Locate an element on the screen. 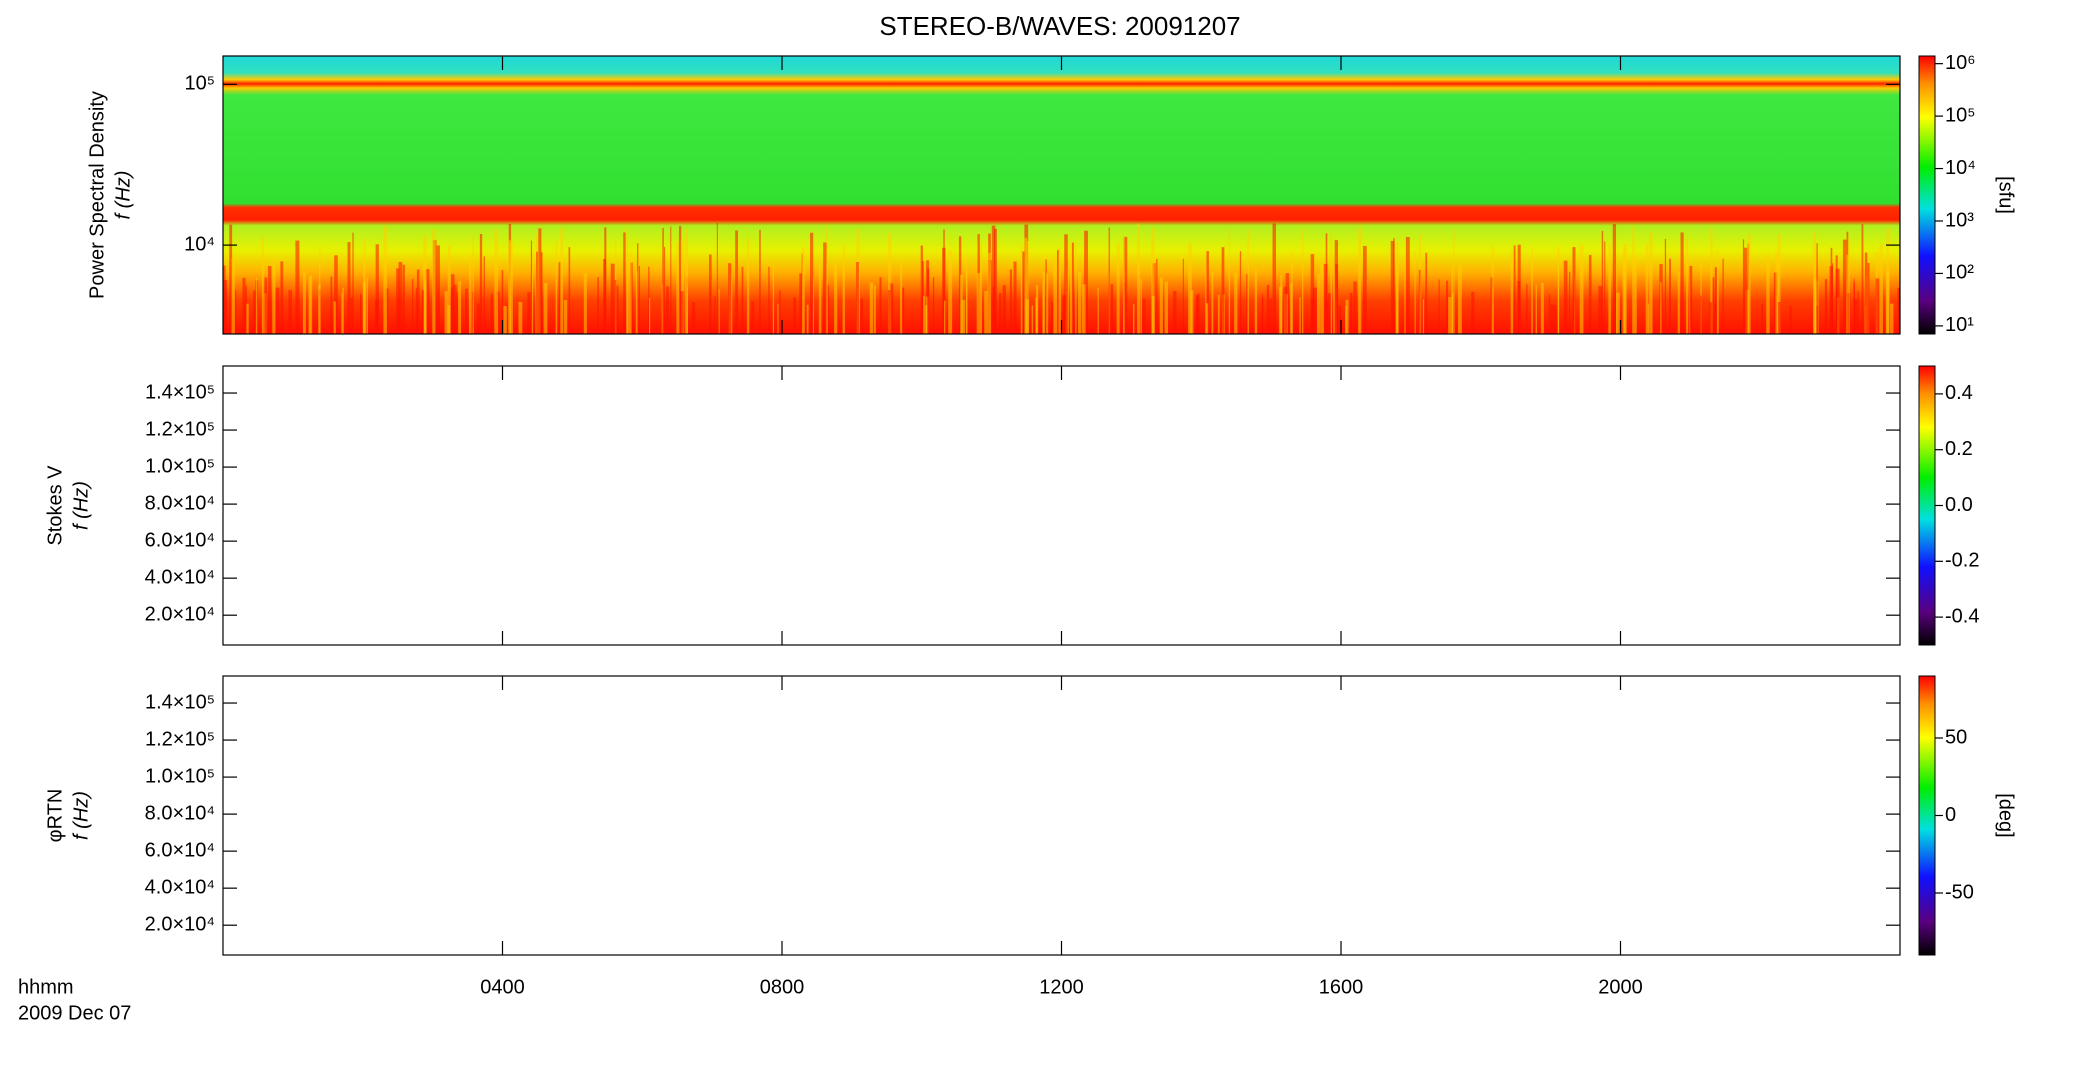 This screenshot has height=1080, width=2096. y-tick-label: 6.0×10⁴ is located at coordinates (180, 540).